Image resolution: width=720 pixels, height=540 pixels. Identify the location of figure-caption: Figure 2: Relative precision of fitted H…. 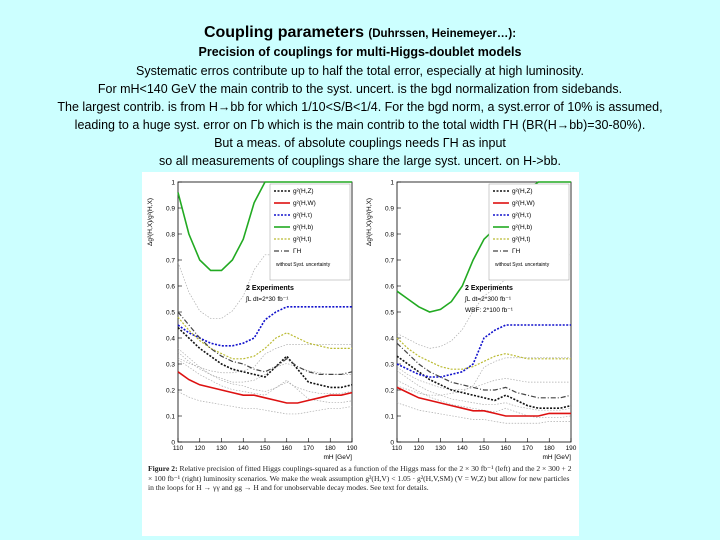
(360, 478).